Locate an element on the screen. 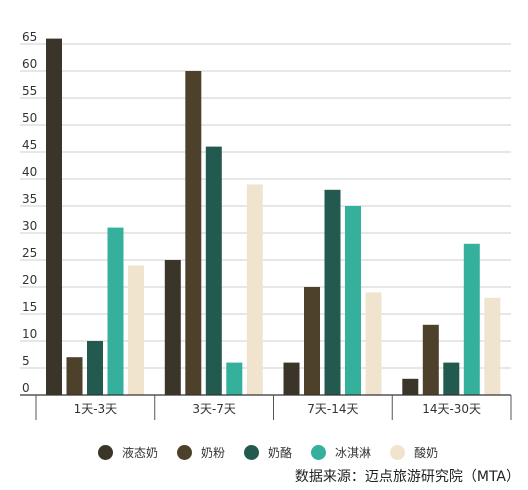 This screenshot has height=490, width=528. y-tick-label: 60 is located at coordinates (29, 64).